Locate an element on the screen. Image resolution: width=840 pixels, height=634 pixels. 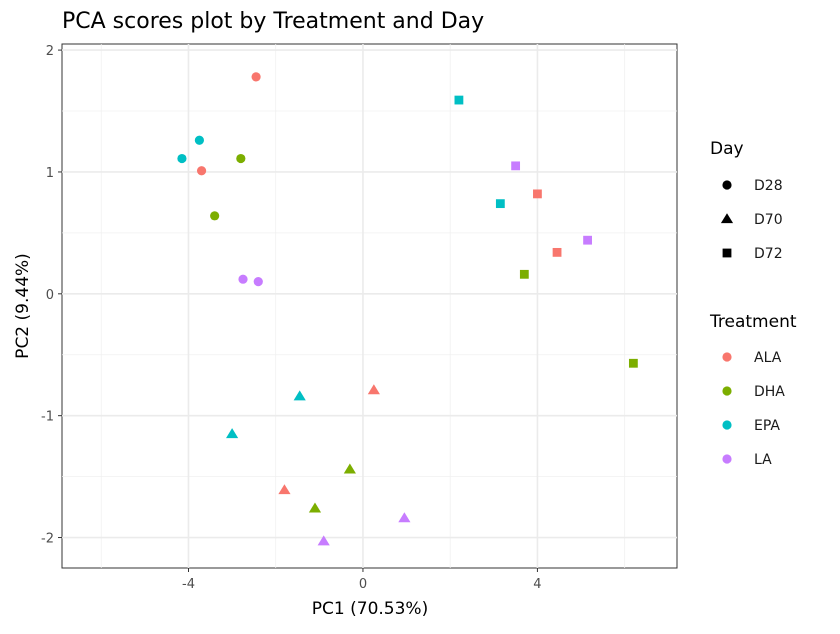
legend-key-d70 is located at coordinates (727, 218).